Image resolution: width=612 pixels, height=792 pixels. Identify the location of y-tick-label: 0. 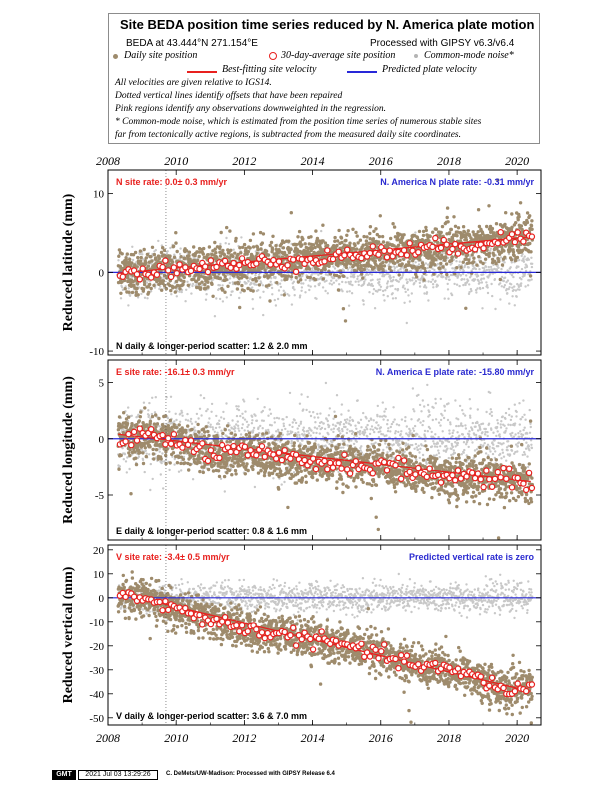
(102, 273).